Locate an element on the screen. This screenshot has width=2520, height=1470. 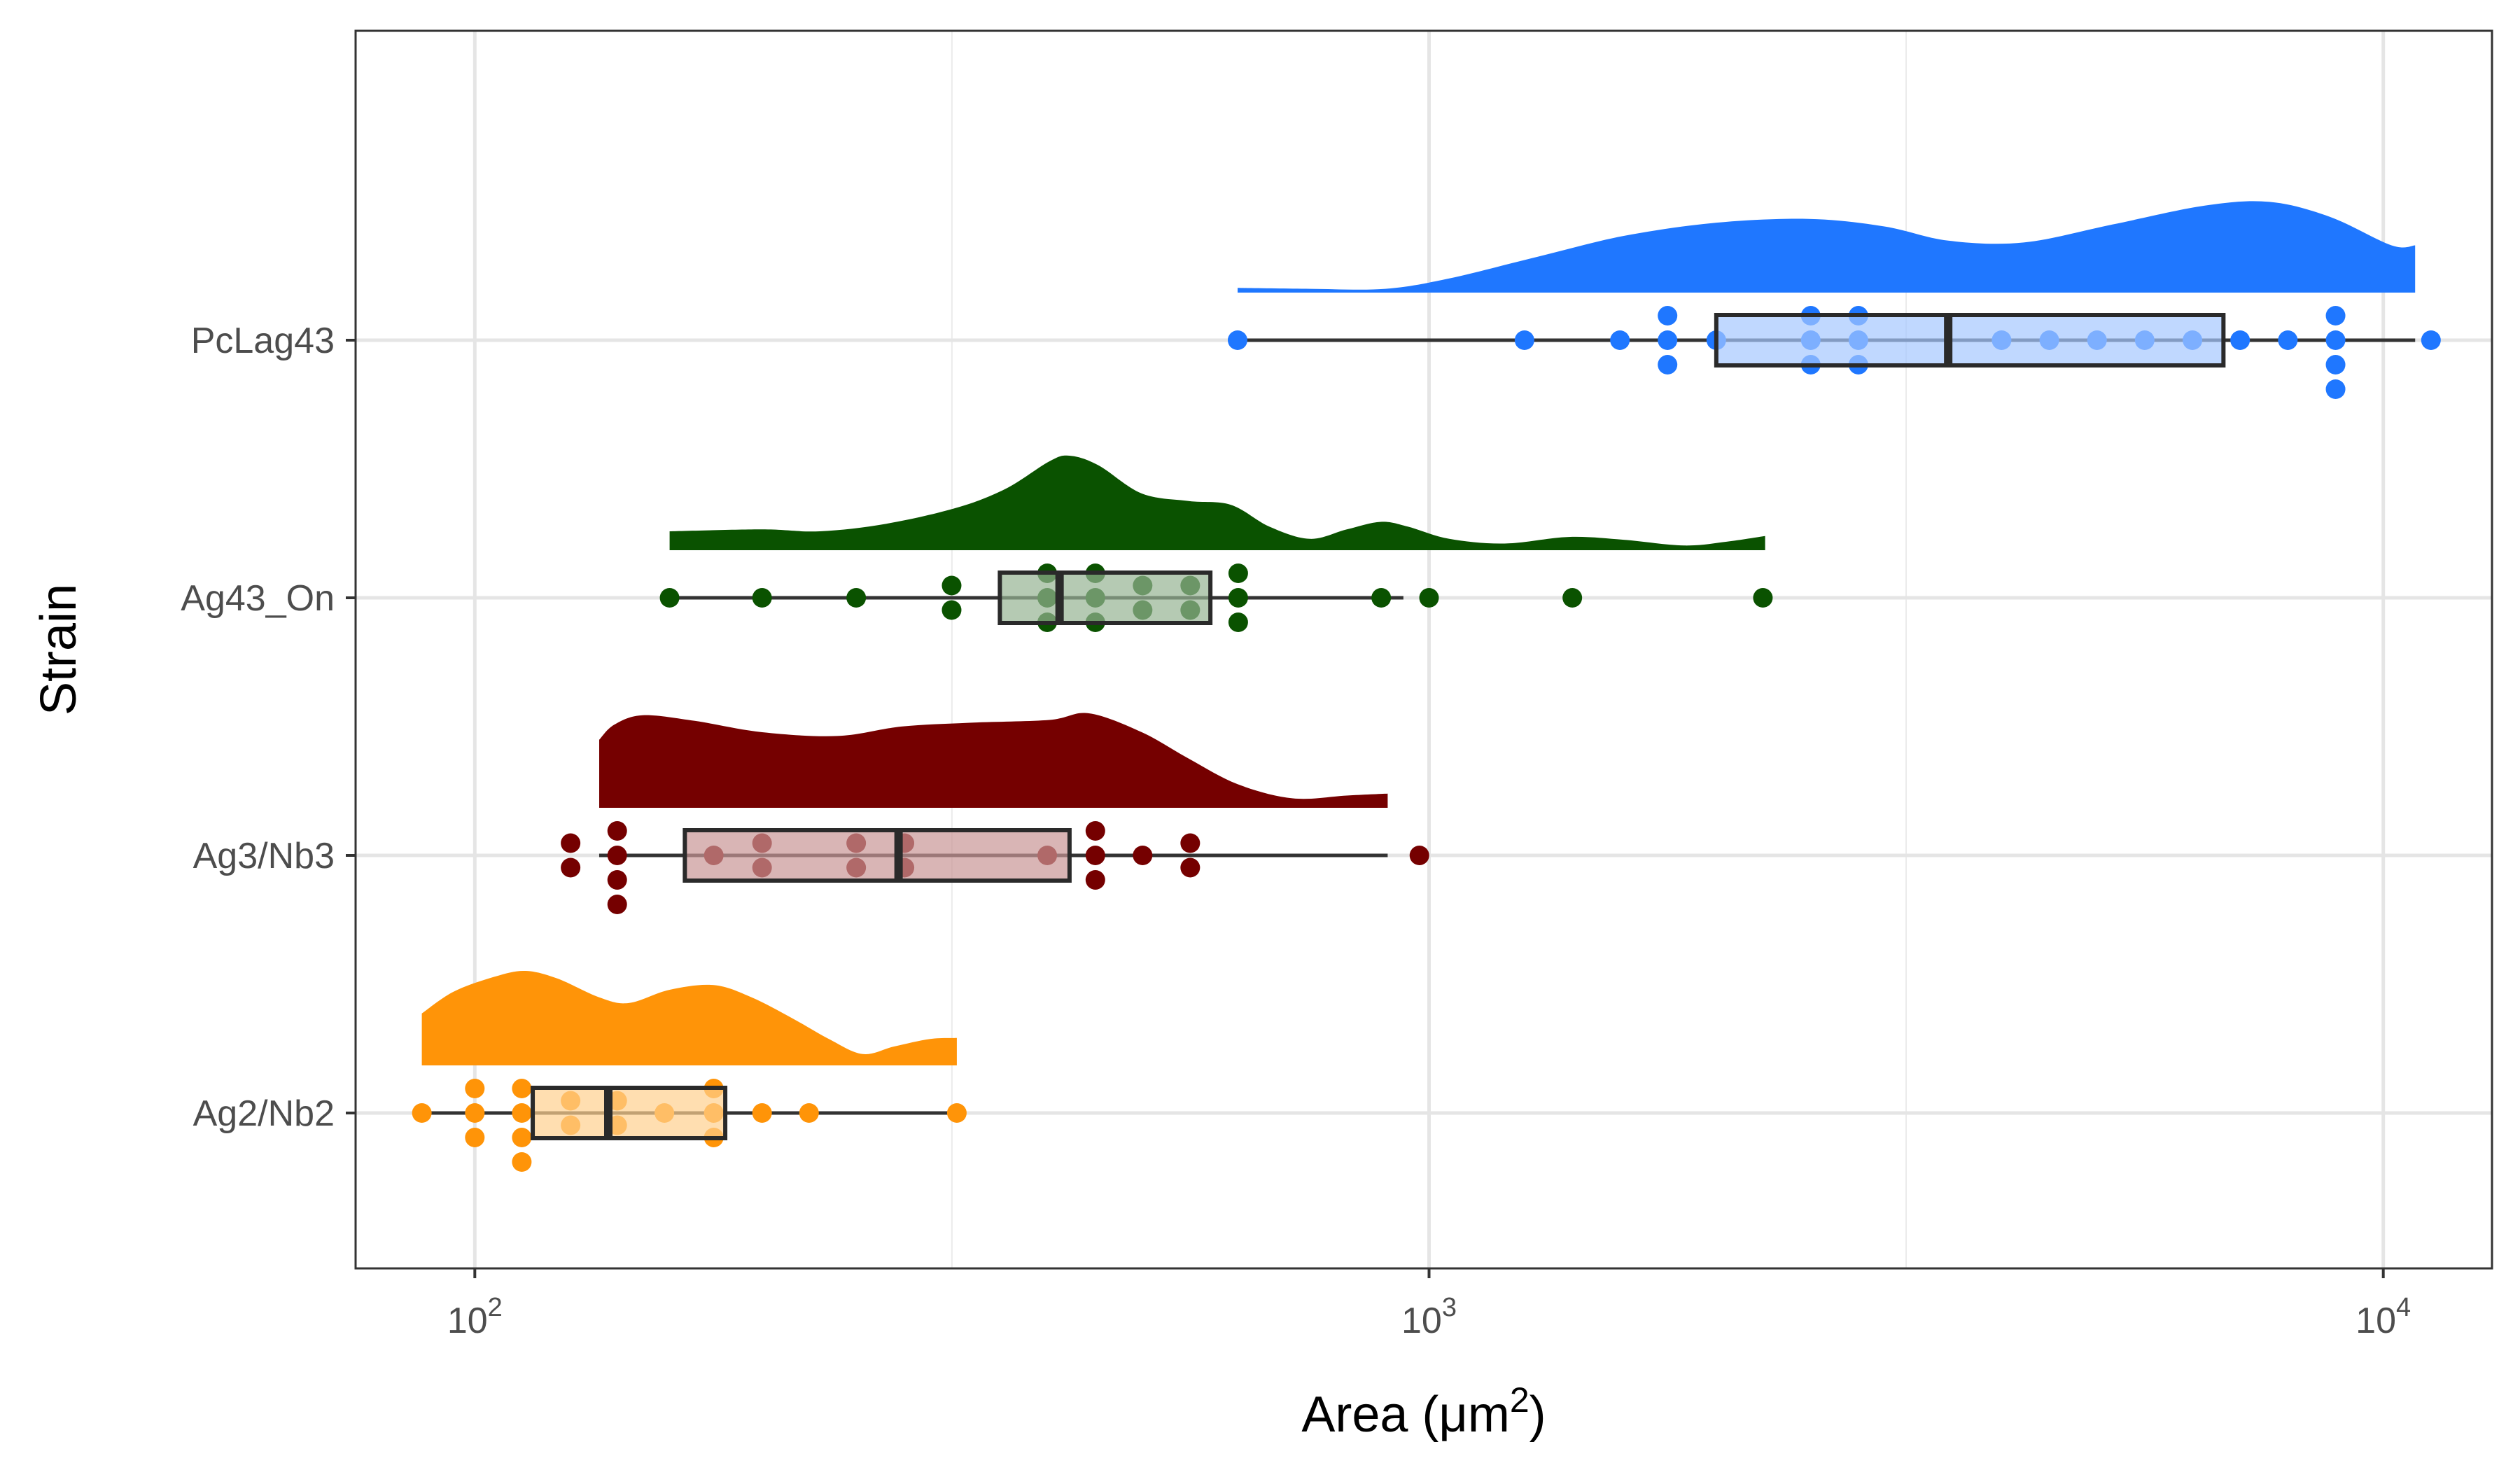
x-tick-label: 10² is located at coordinates (475, 1317).